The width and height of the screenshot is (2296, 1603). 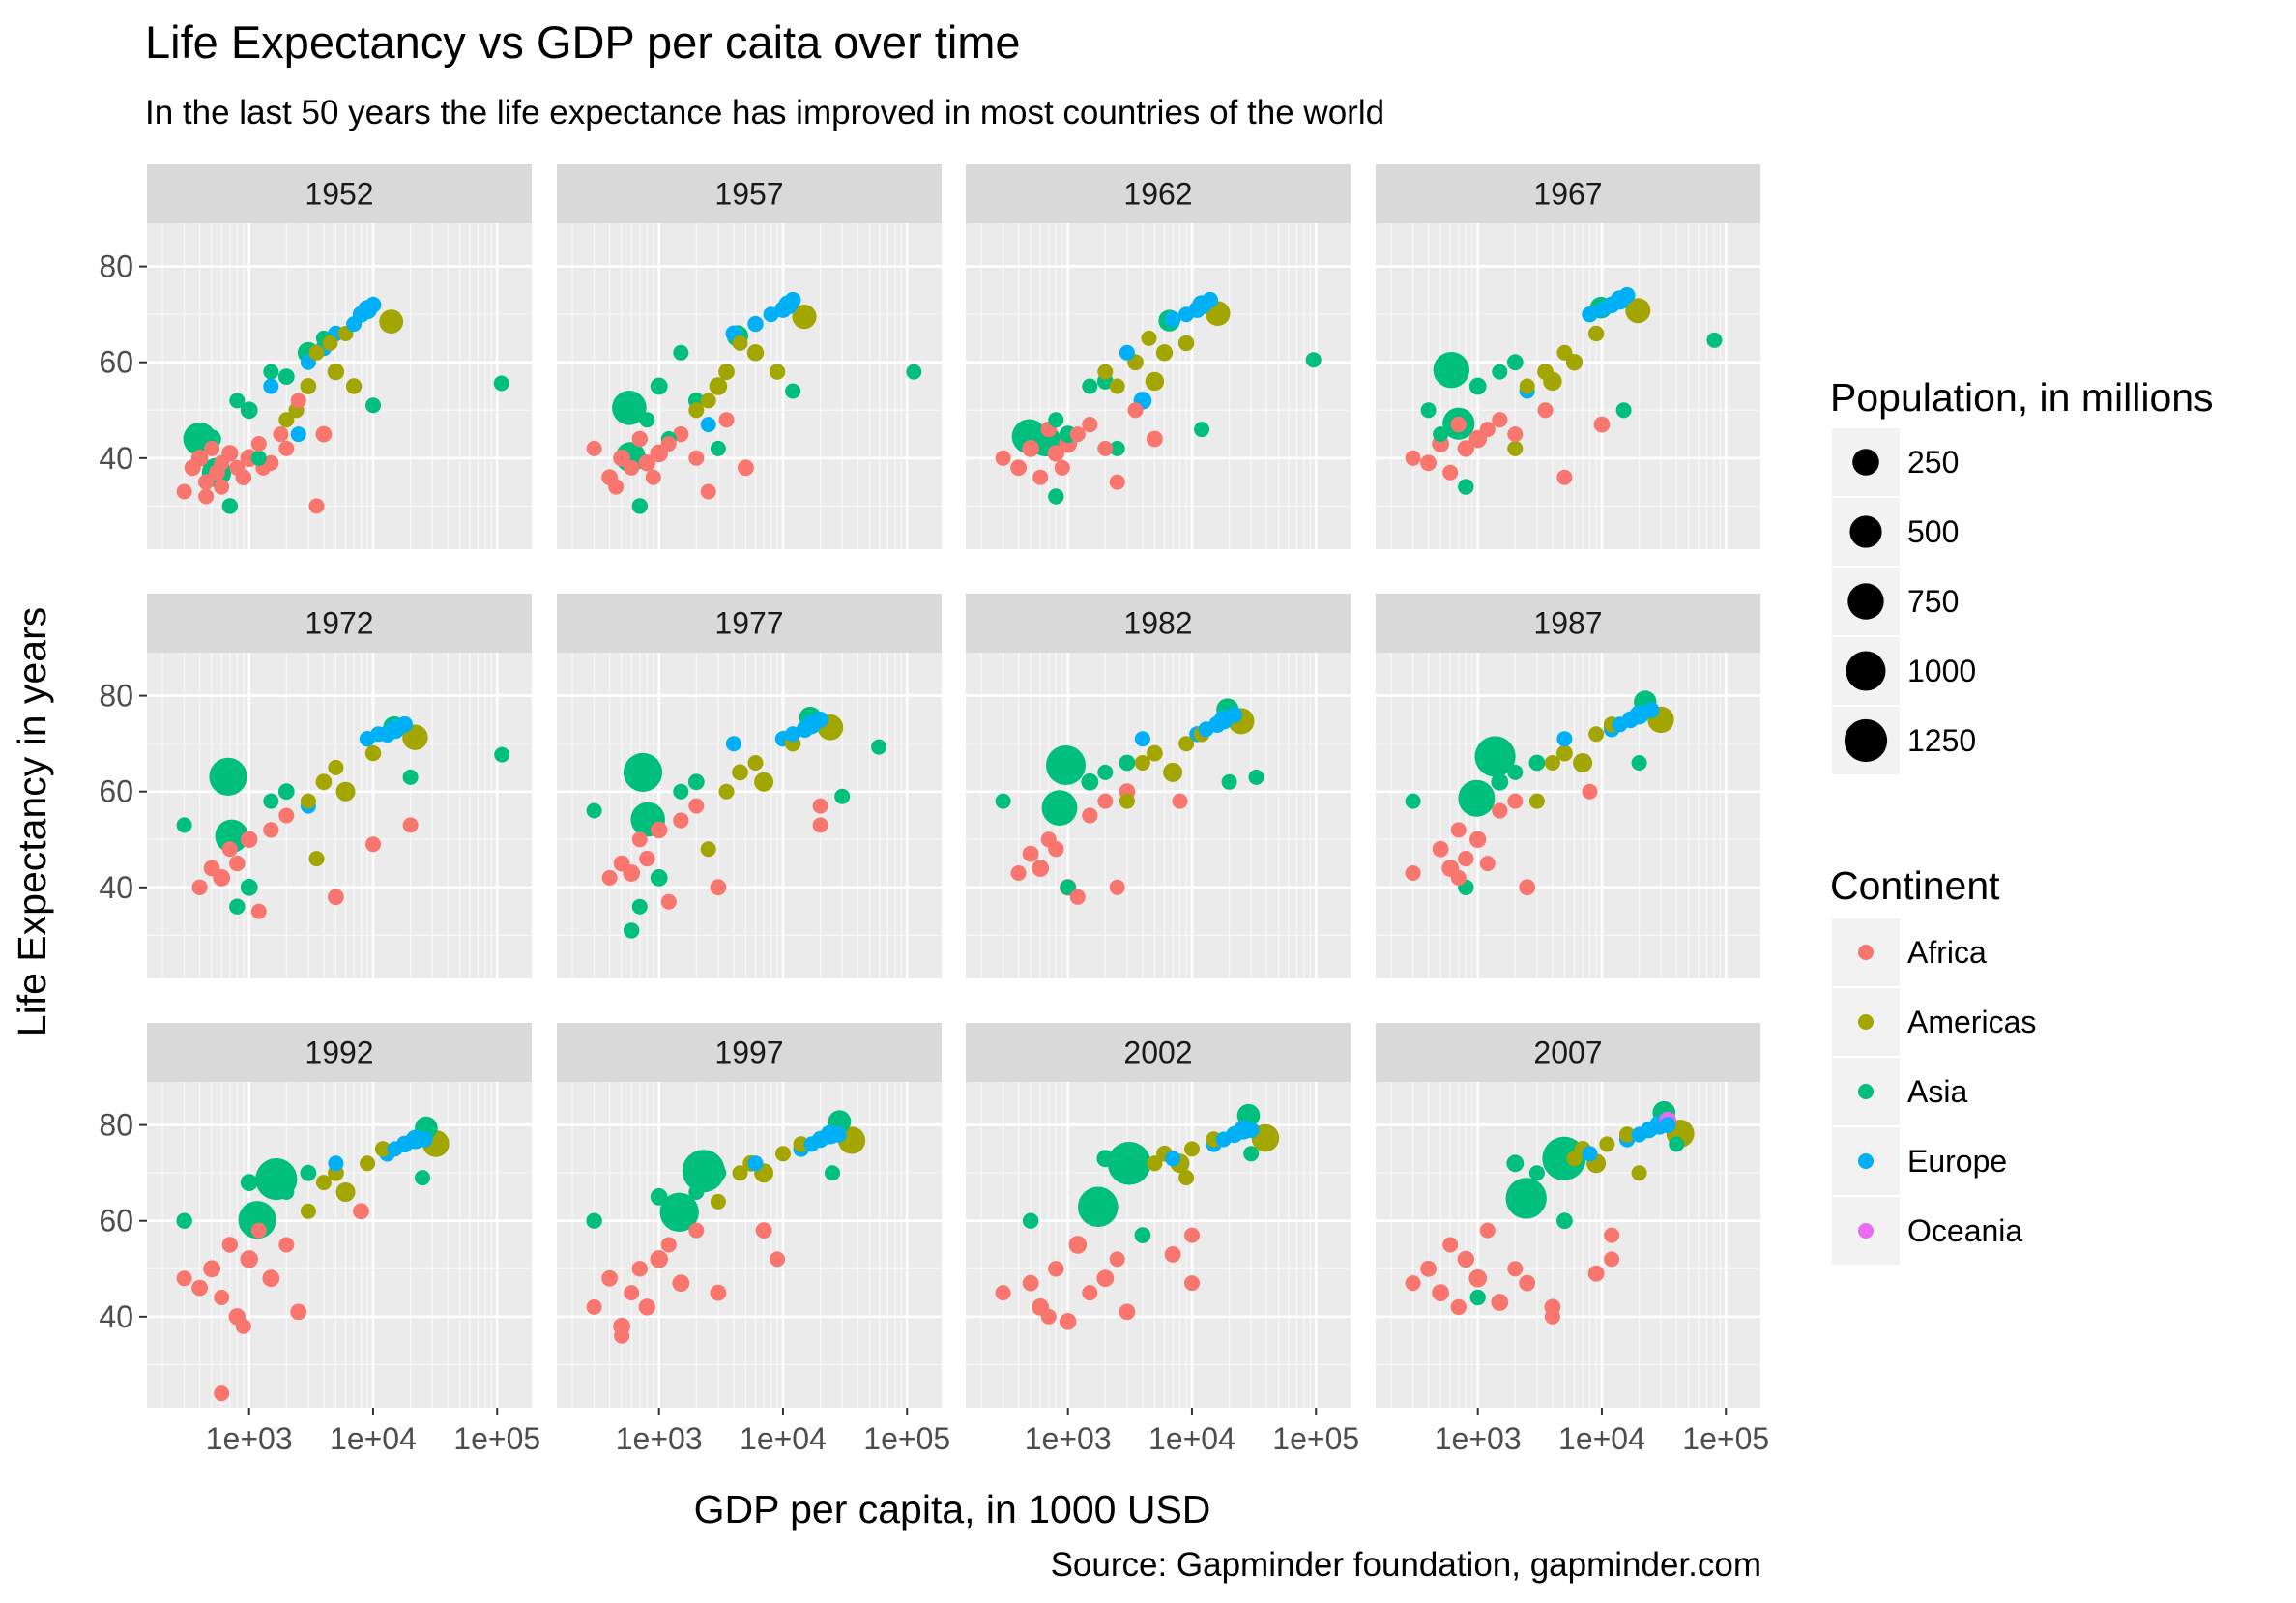 I want to click on x-tick-label: 1e+04, so click(x=1191, y=1438).